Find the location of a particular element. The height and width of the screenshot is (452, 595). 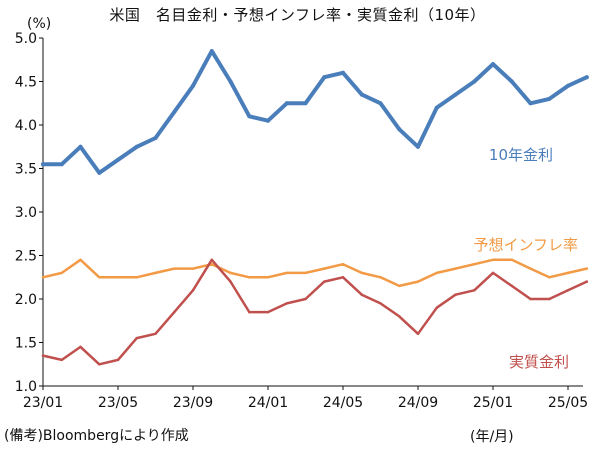

y-tick-label: 1.0 is located at coordinates (26, 387).